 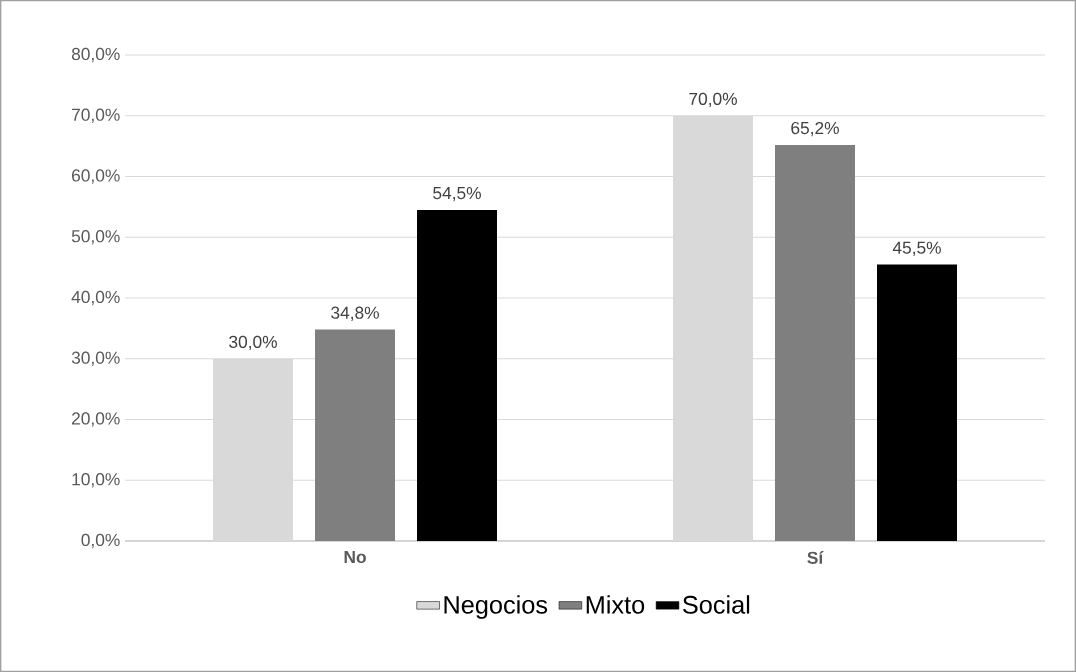 I want to click on data-label: 45,5%, so click(x=916, y=248).